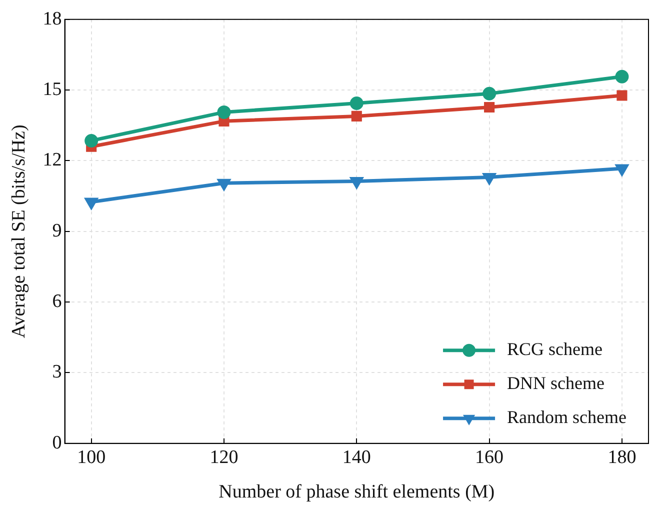  I want to click on y-tick-label: 15, so click(52, 89).